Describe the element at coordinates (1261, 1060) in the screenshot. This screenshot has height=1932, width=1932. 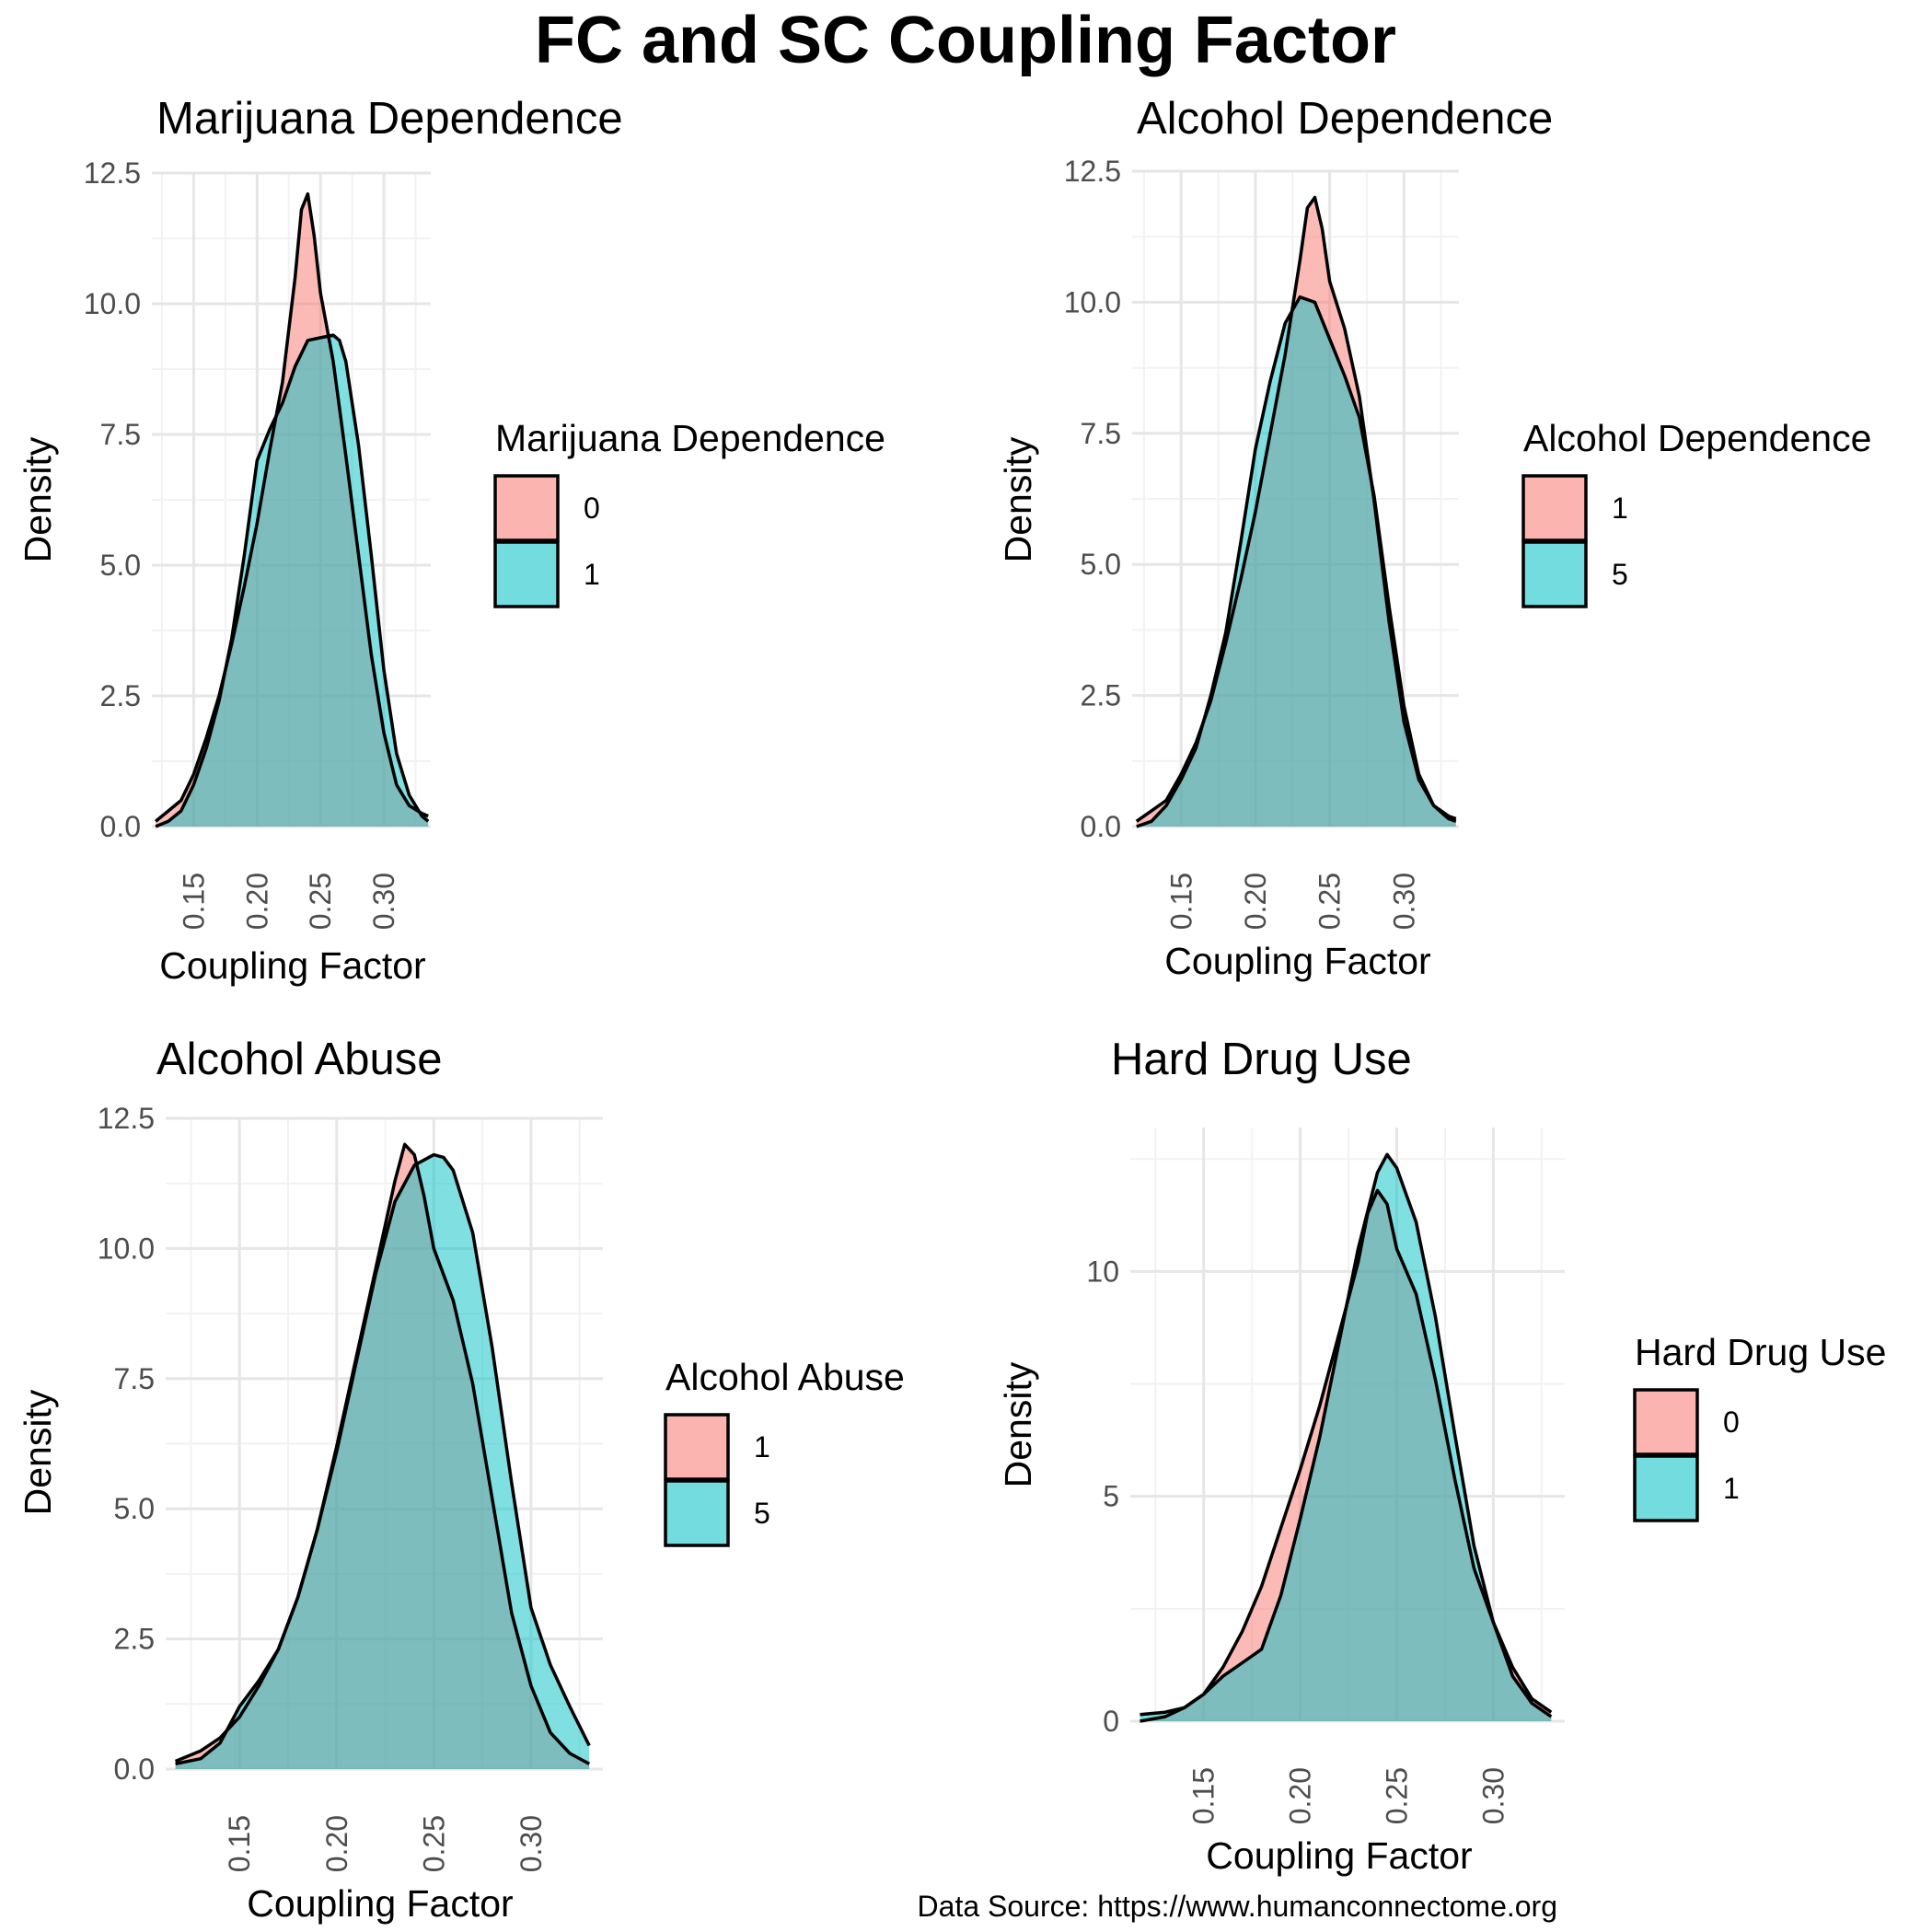
I see `panel-title: Hard Drug Use` at that location.